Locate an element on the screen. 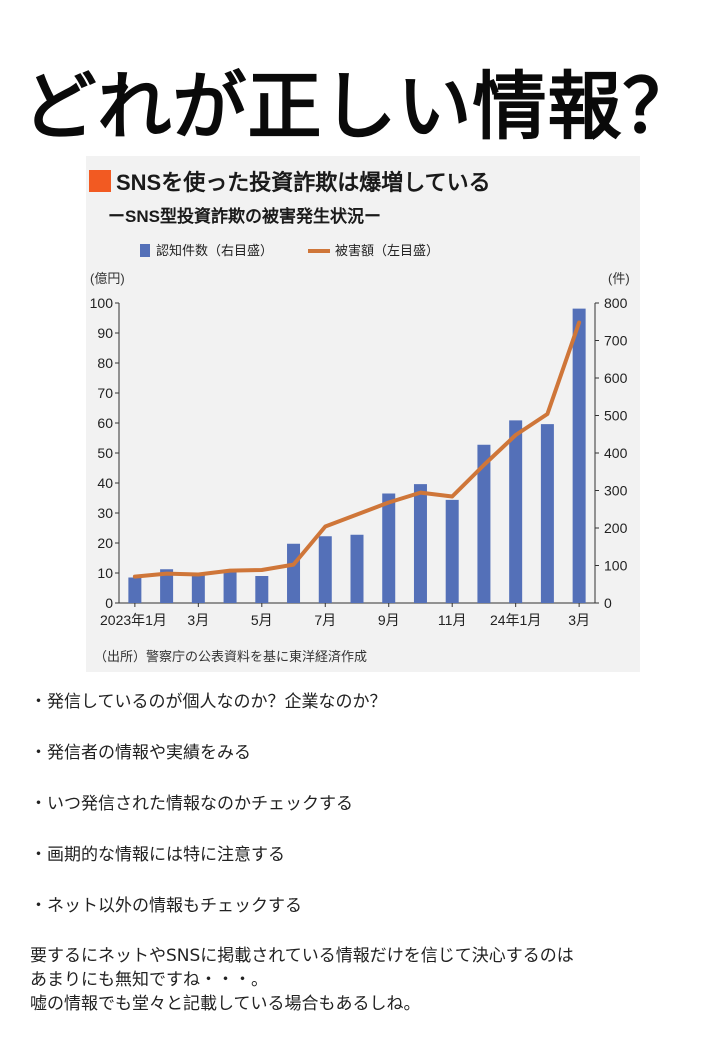 The height and width of the screenshot is (1040, 720). legend-bar-swatch is located at coordinates (145, 250).